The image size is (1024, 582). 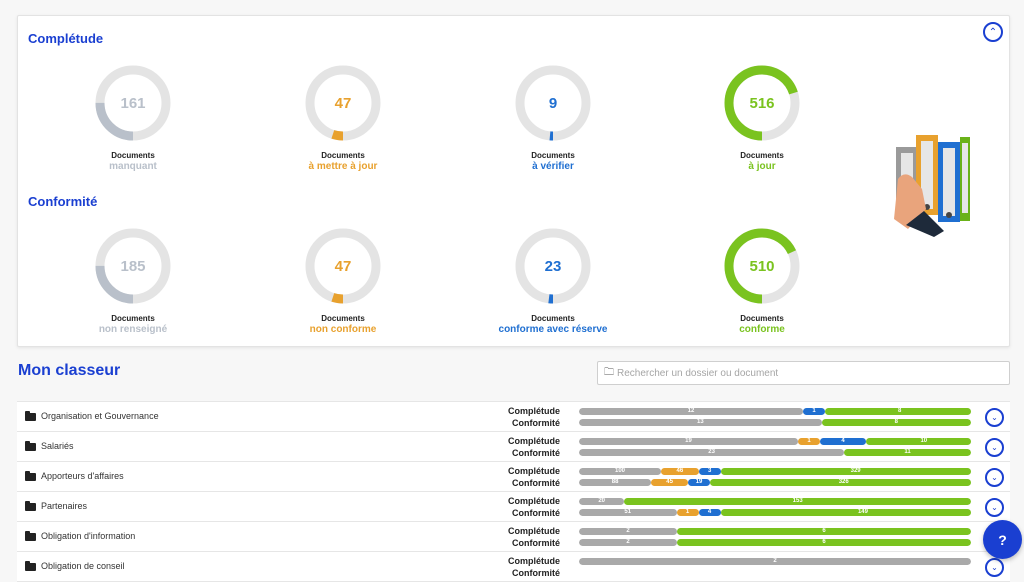 What do you see at coordinates (620, 471) in the screenshot?
I see `bar-segment-grey: 100` at bounding box center [620, 471].